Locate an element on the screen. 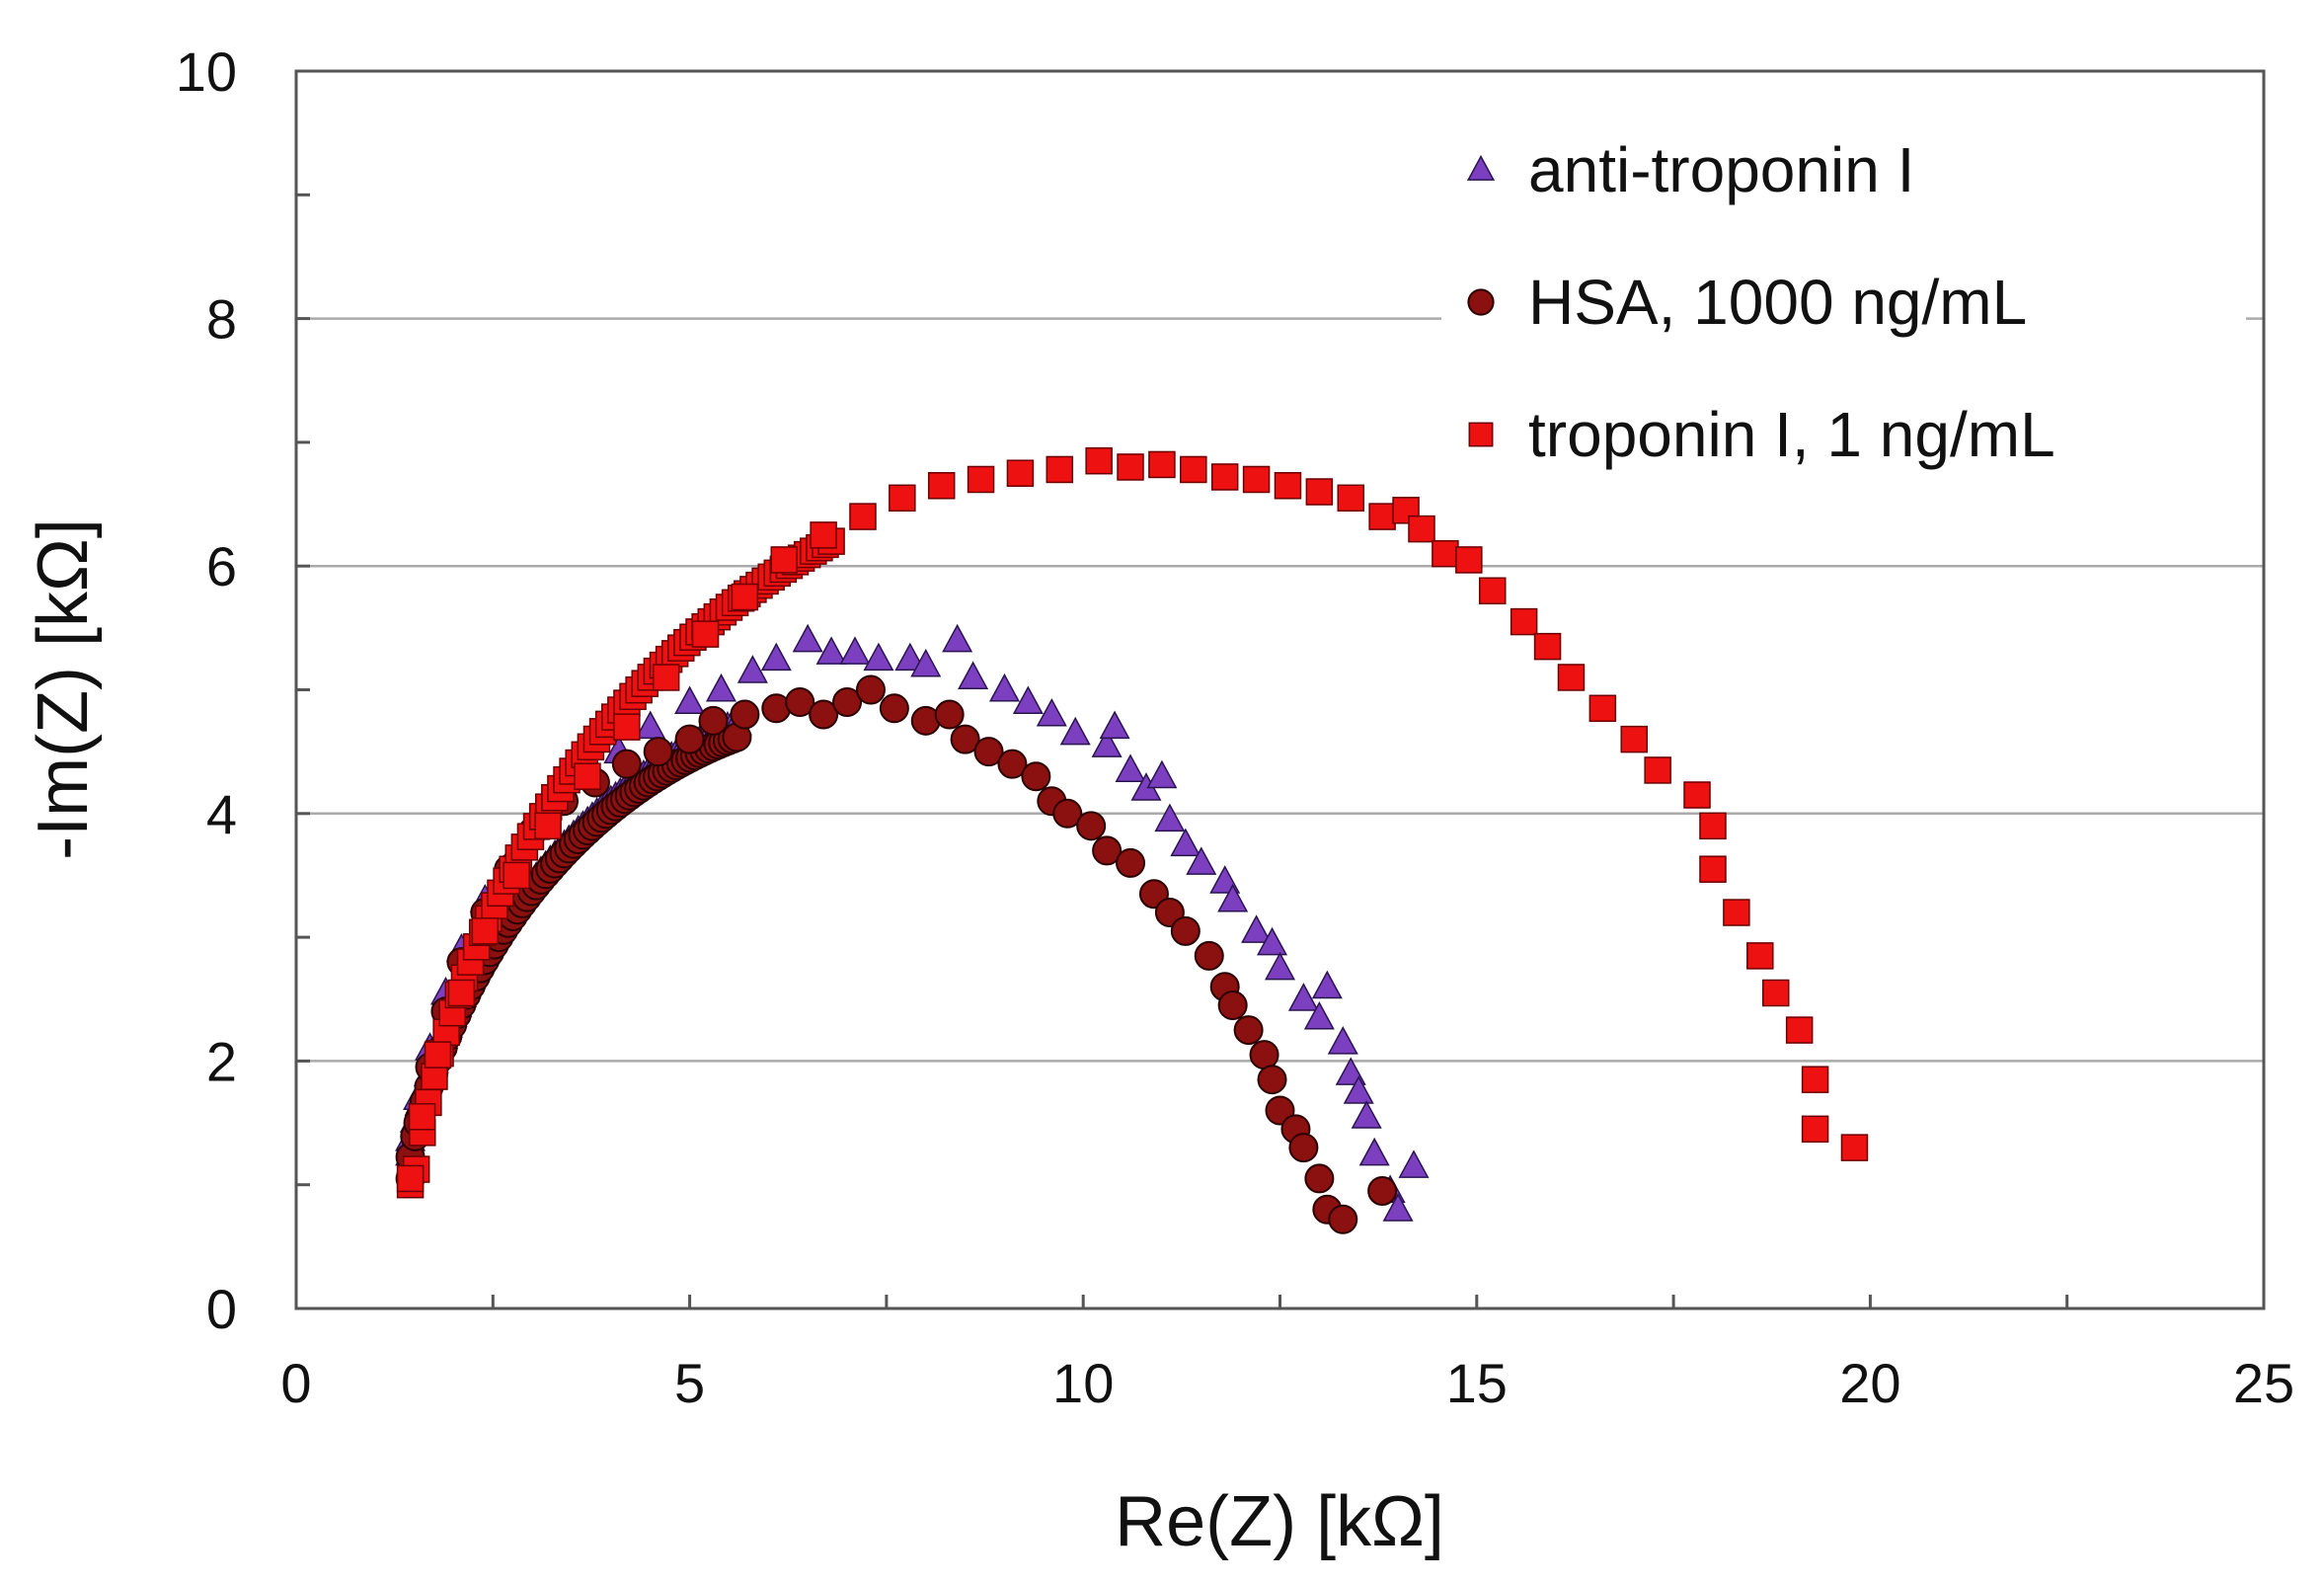  legend-label: HSA, 1000 ng/mL is located at coordinates (1777, 302).